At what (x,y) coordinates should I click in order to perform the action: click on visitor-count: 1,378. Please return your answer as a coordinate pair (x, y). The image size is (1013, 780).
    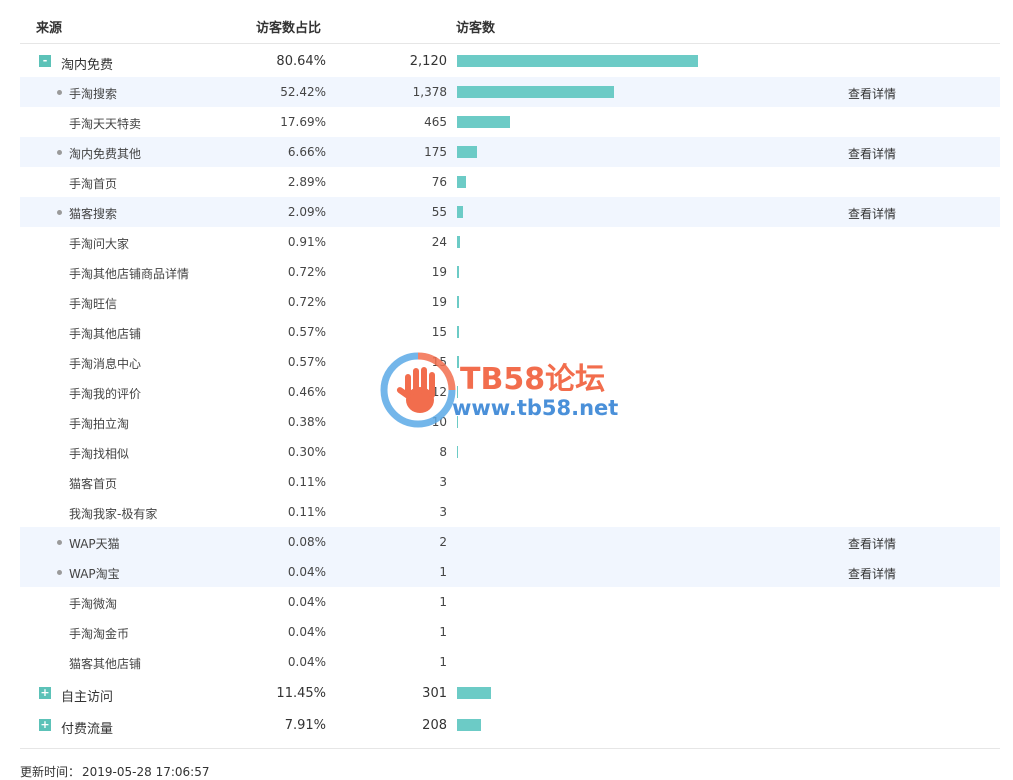
    Looking at the image, I should click on (429, 92).